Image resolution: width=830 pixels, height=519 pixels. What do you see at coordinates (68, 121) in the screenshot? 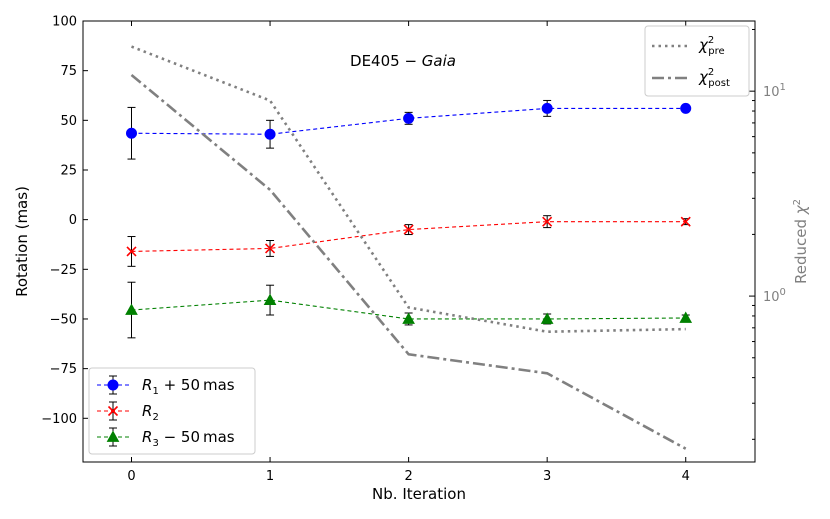
I see `y-tick-label: 50` at bounding box center [68, 121].